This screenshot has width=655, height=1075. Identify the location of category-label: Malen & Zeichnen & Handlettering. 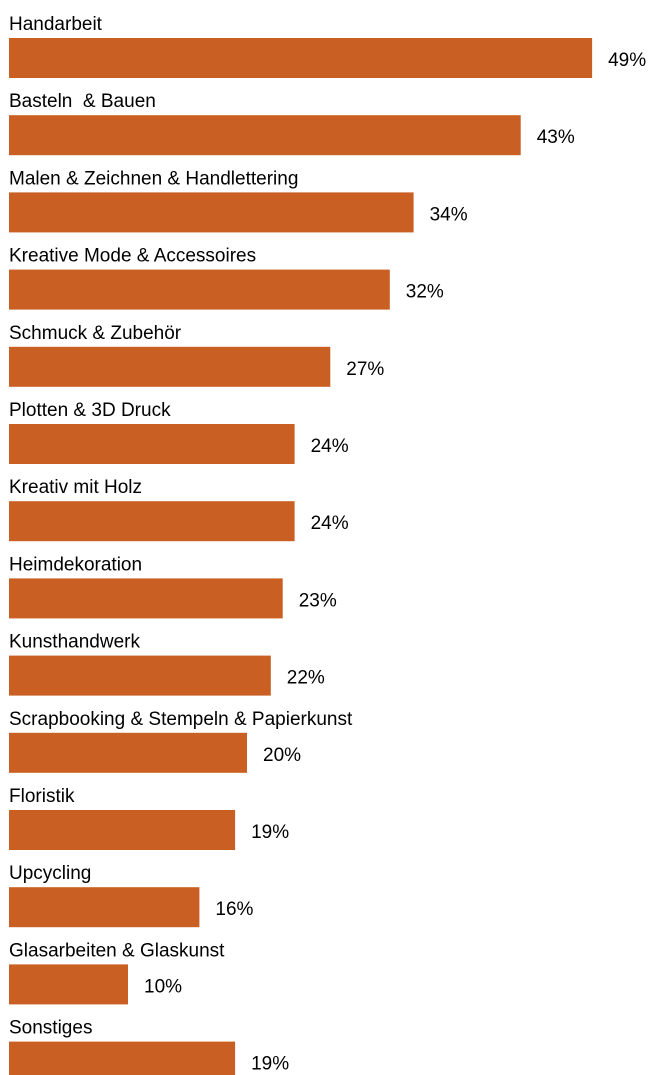
(153, 178).